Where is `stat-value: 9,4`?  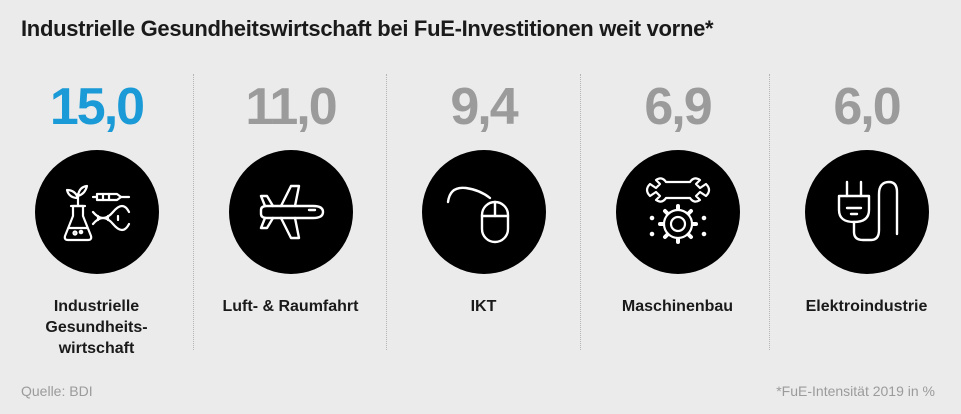 stat-value: 9,4 is located at coordinates (484, 107).